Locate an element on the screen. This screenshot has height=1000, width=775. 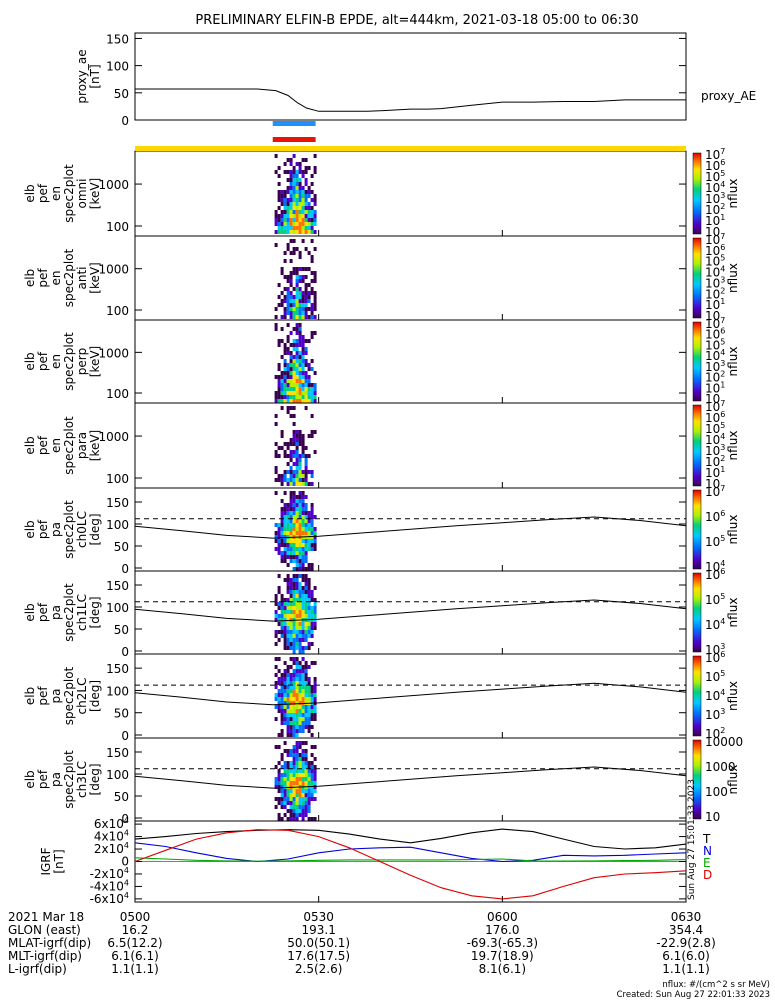
igrf-series-E is located at coordinates (410, 859).